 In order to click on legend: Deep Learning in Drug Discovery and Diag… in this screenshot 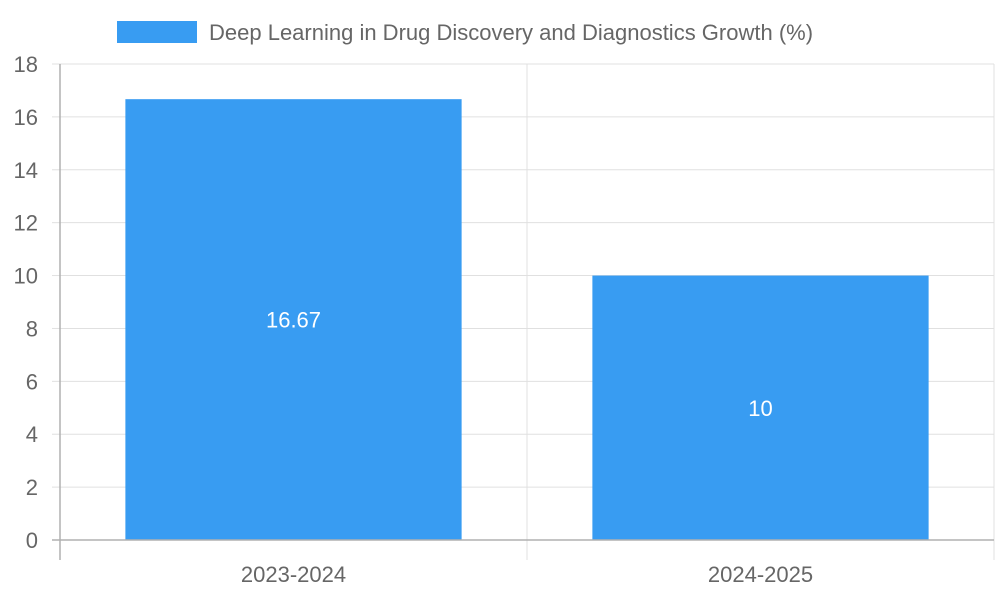, I will do `click(465, 32)`.